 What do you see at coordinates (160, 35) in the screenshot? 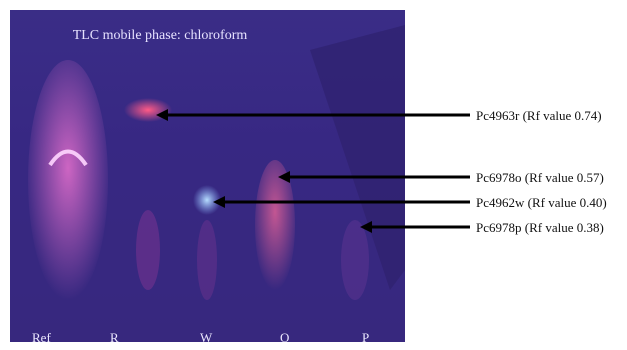
I see `plate-title: TLC mobile phase: chloroform` at bounding box center [160, 35].